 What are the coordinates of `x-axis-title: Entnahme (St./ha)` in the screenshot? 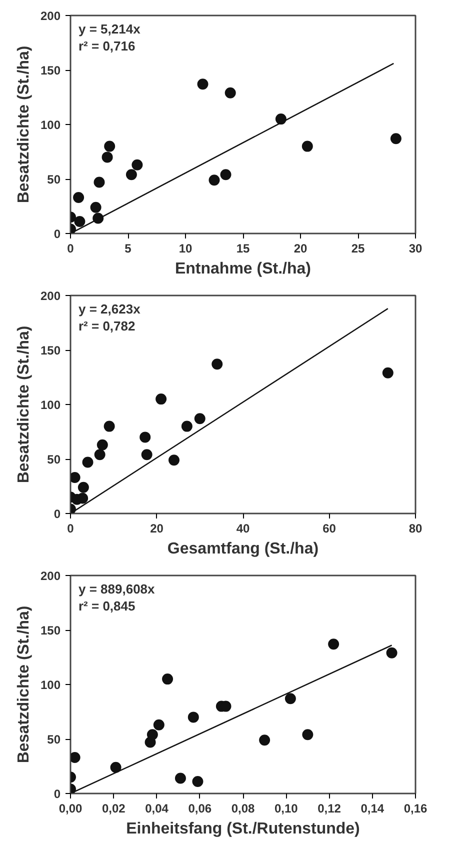 It's located at (243, 269).